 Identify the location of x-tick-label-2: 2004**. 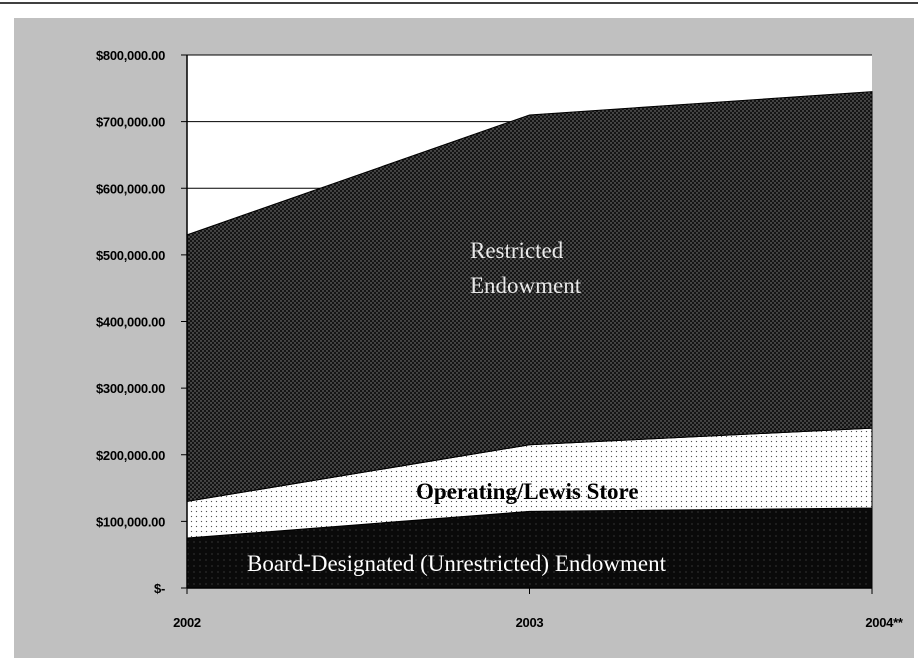
(884, 622).